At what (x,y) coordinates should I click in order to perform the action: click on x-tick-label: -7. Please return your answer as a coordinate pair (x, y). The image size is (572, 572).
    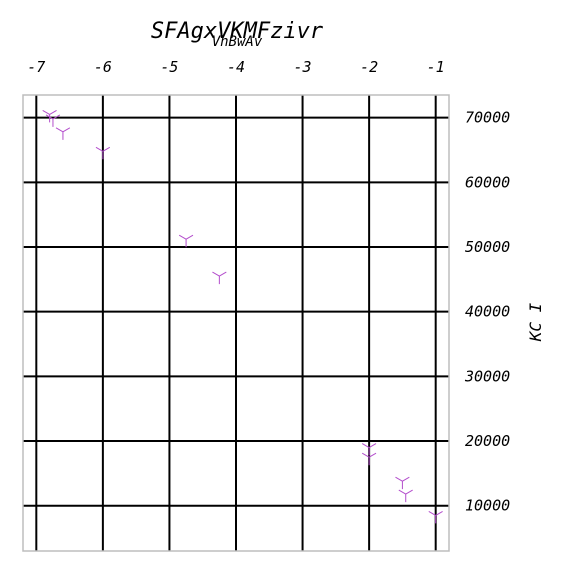
    Looking at the image, I should click on (36, 67).